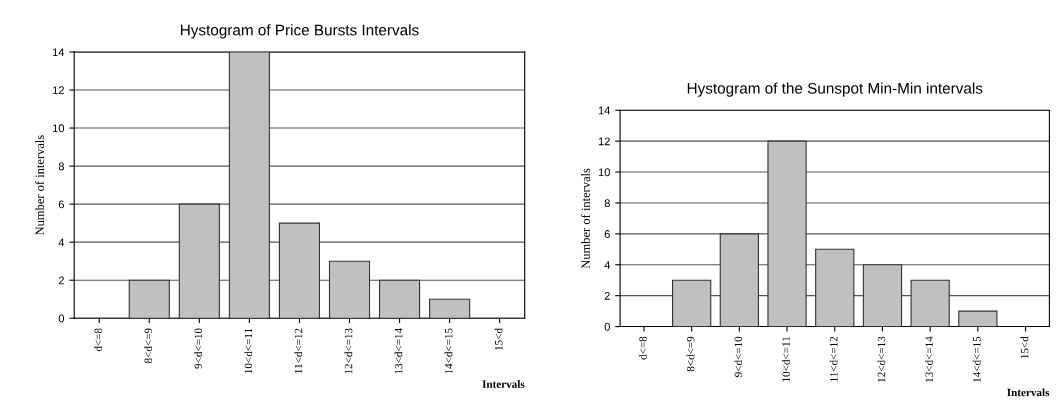 This screenshot has height=416, width=1060. Describe the element at coordinates (835, 89) in the screenshot. I see `chart-title: Hystogram of the Sunspot Min-Min intervals` at that location.